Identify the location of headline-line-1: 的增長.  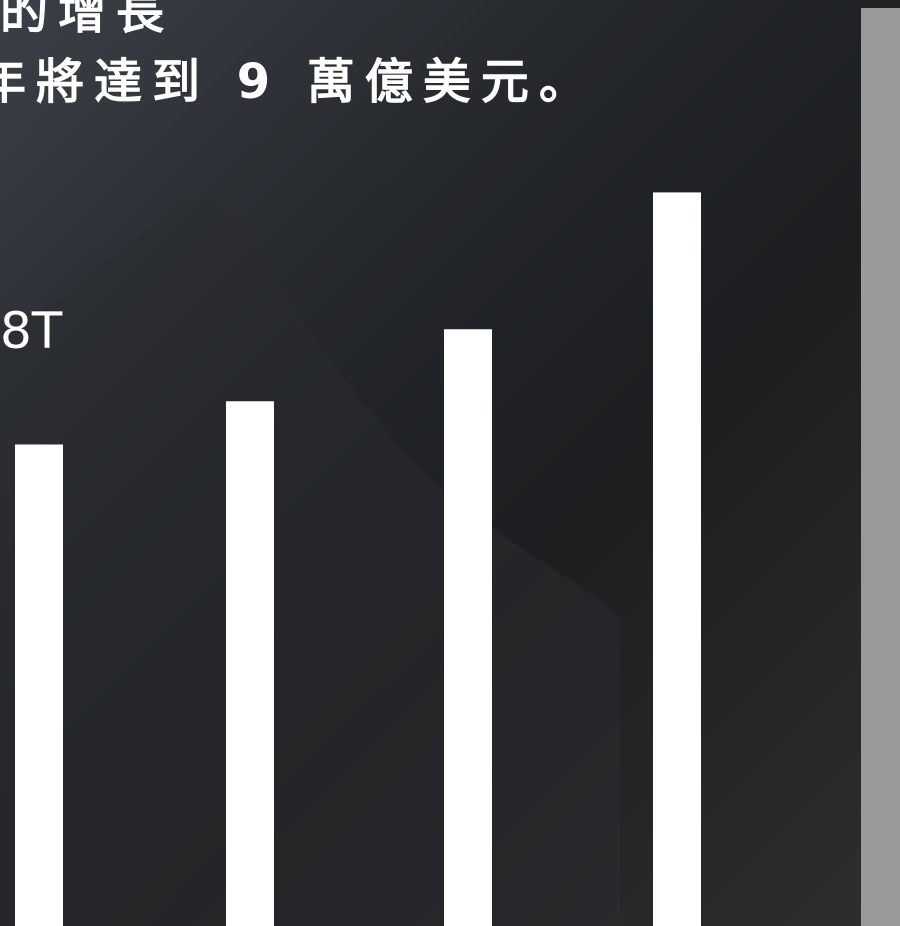
(87, 20).